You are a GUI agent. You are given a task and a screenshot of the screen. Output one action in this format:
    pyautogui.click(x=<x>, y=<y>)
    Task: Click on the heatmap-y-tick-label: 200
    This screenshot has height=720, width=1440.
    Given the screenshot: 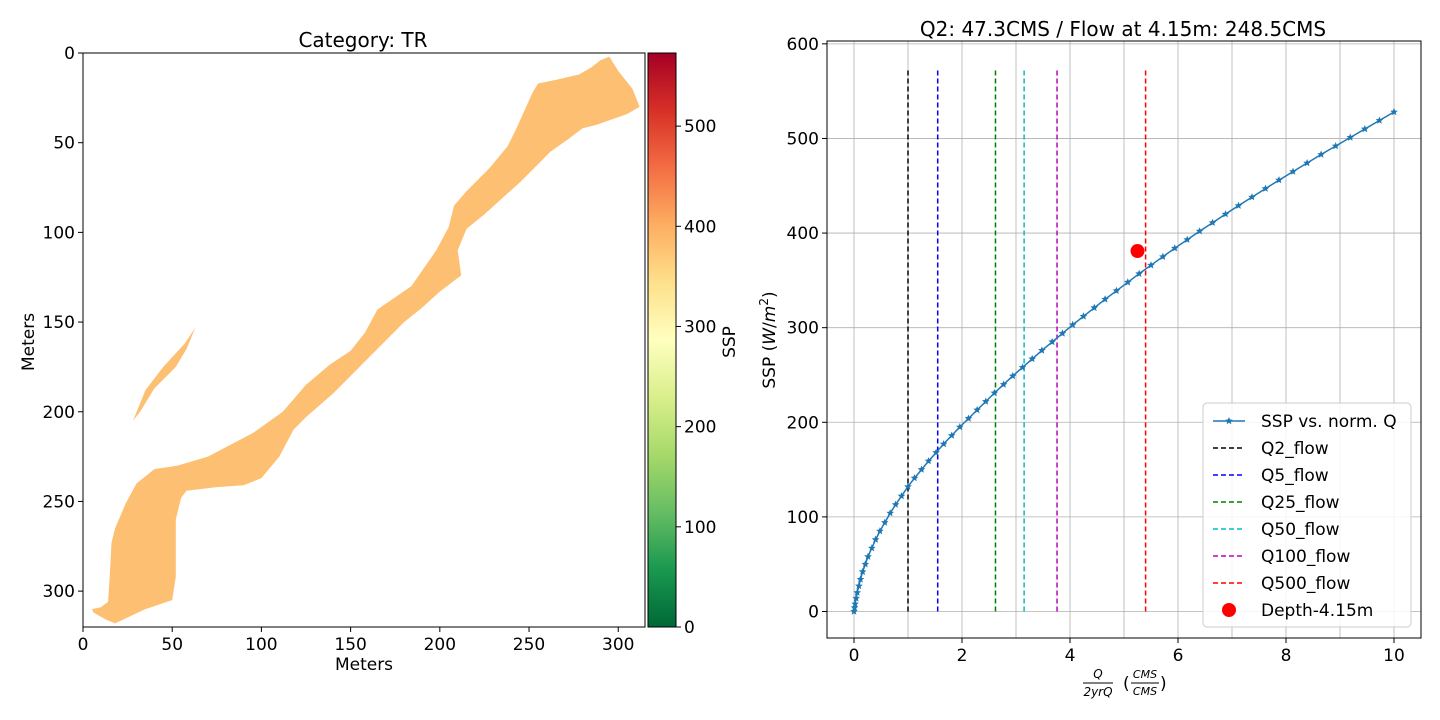 What is the action you would take?
    pyautogui.click(x=59, y=413)
    